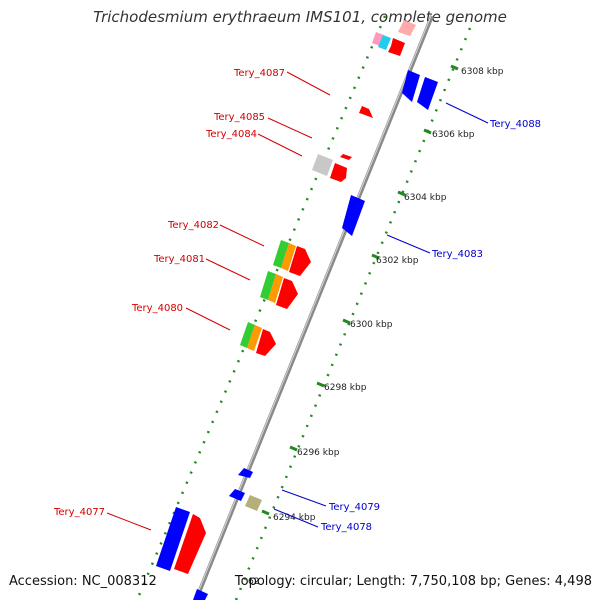  What do you see at coordinates (79, 512) in the screenshot?
I see `gene-label: Tery_4077` at bounding box center [79, 512].